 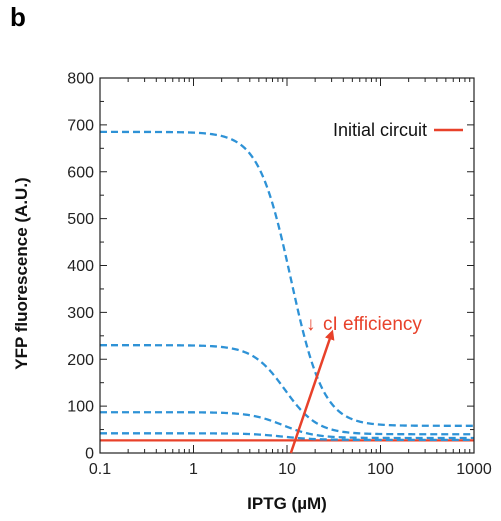 I want to click on y-tick-label: 200, so click(x=80, y=360).